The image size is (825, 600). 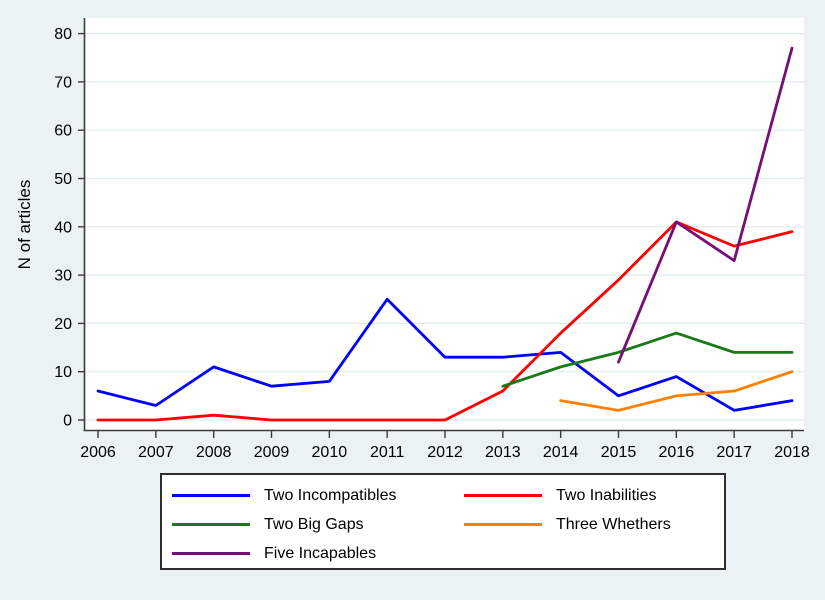 I want to click on legend-label: Two Big Gaps, so click(x=314, y=524).